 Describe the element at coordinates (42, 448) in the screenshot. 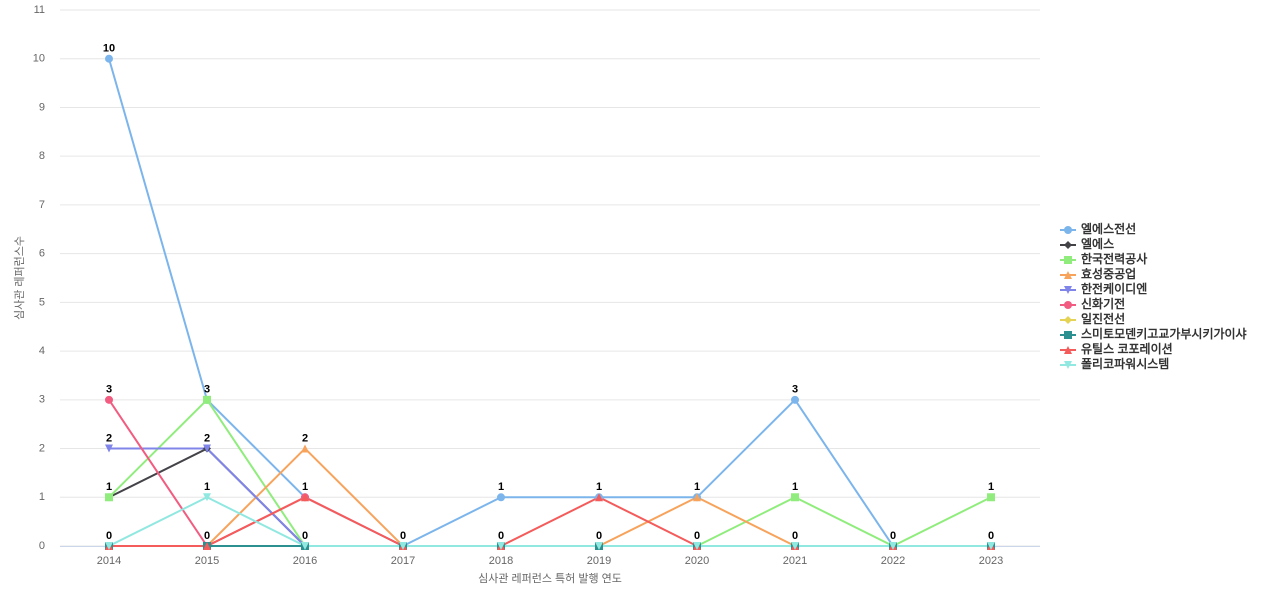

I see `y-tick-label: 2` at that location.